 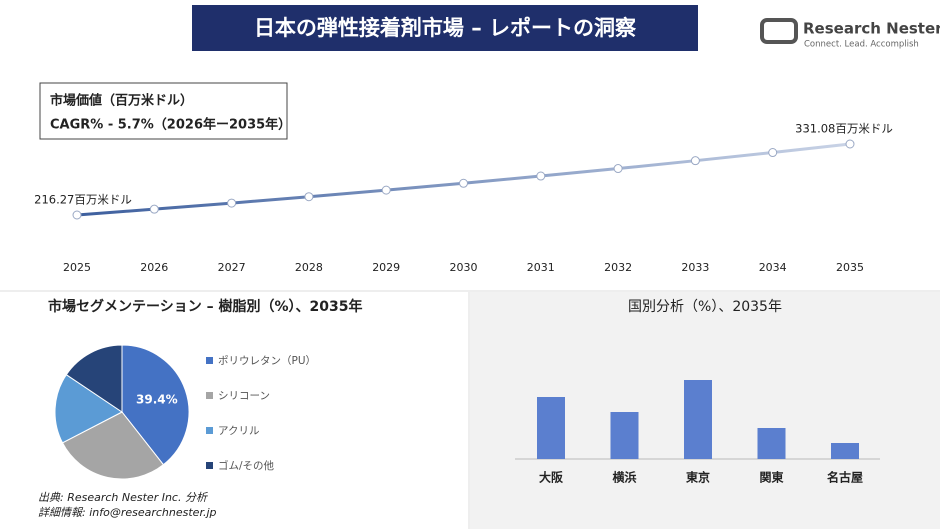 I want to click on x-tick-label: 2035, so click(x=850, y=267).